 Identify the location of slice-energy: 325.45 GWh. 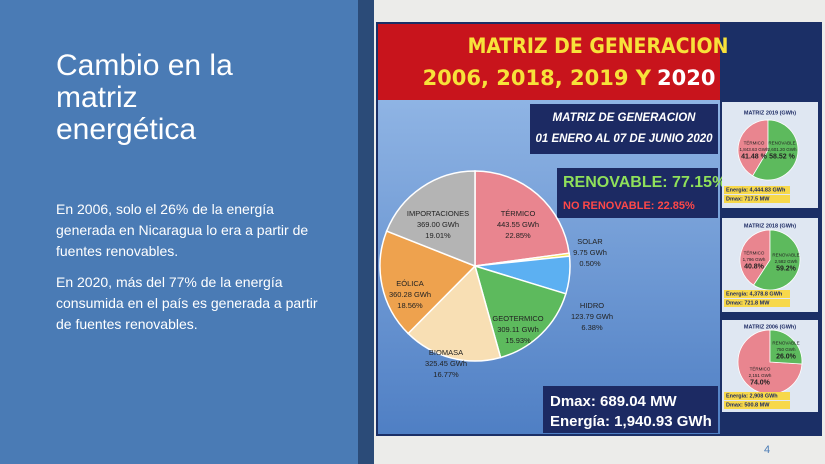
(446, 363).